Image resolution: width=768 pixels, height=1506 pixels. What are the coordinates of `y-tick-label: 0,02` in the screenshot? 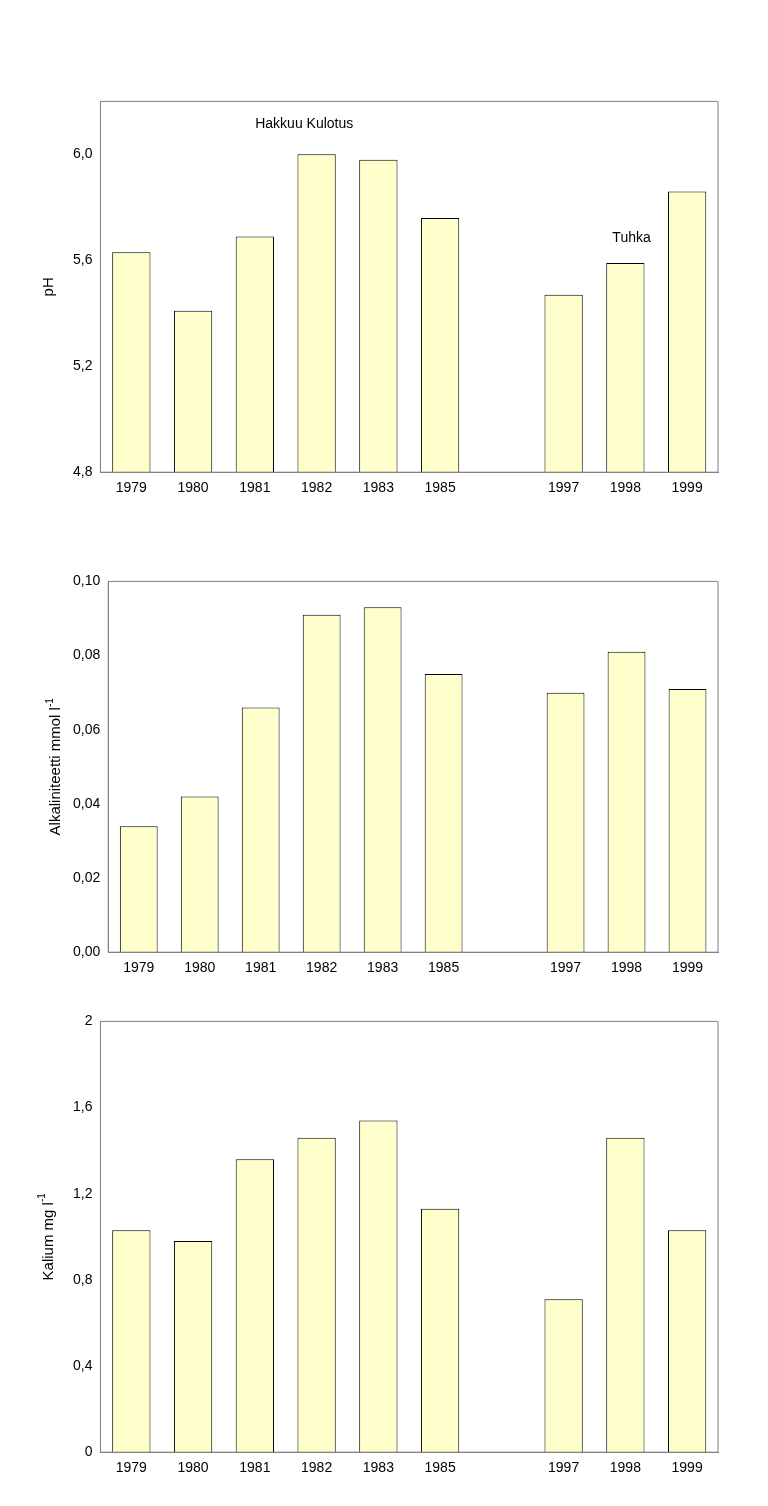 It's located at (87, 876).